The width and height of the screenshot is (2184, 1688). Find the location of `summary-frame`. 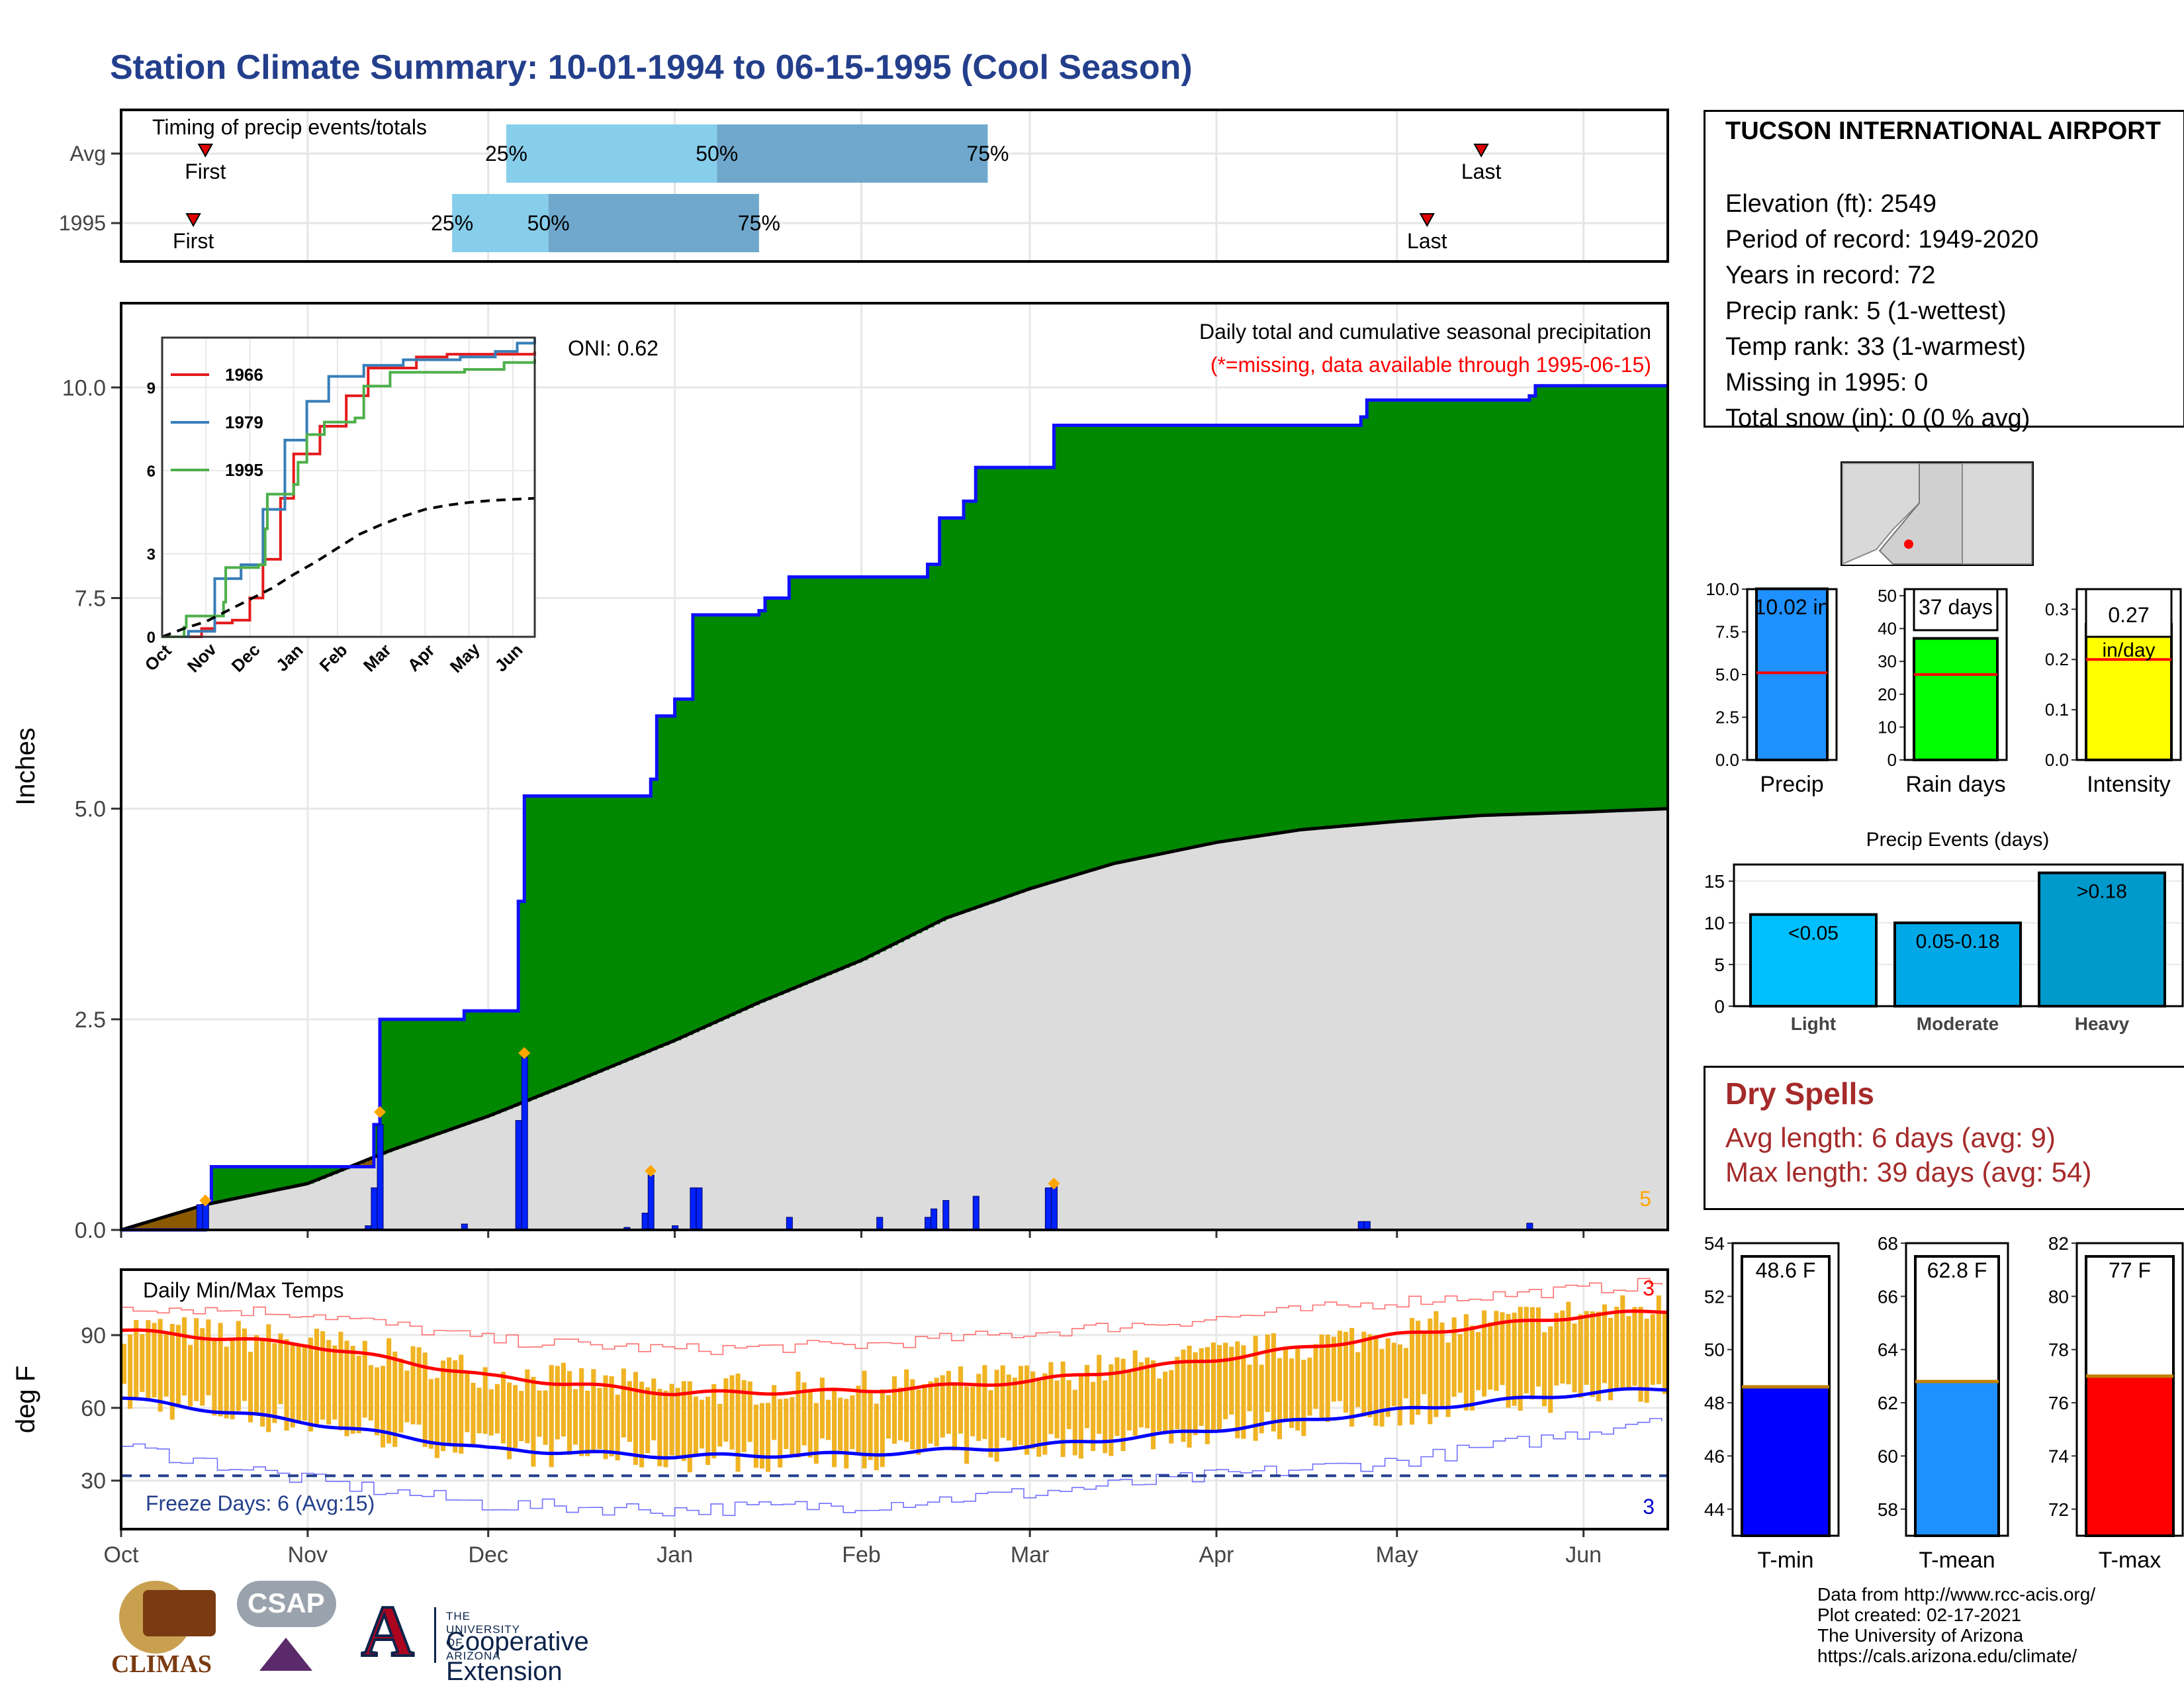

summary-frame is located at coordinates (1792, 674).